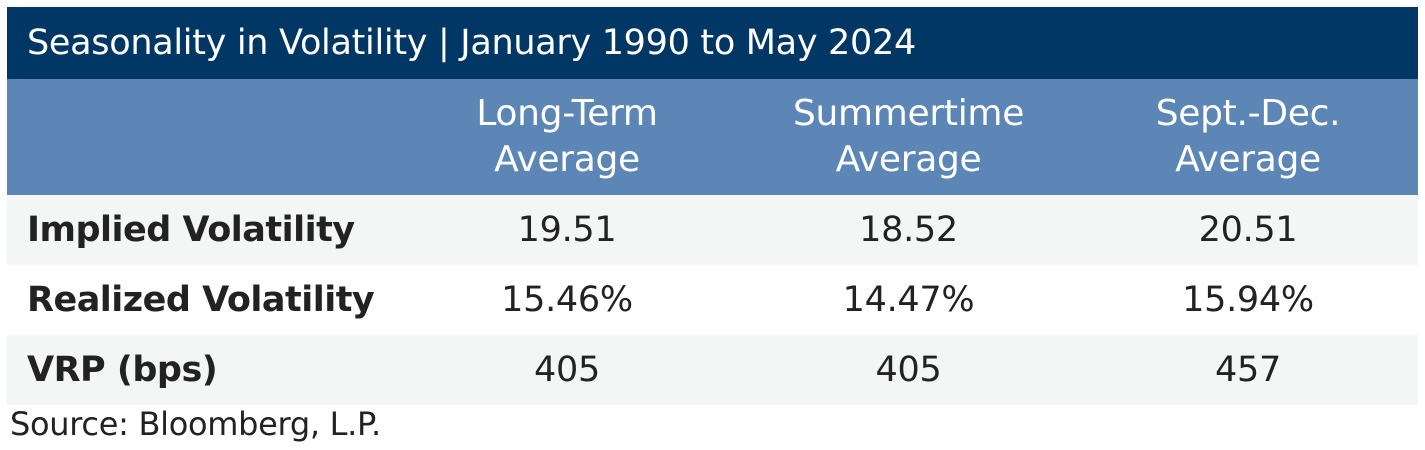 The image size is (1425, 450). What do you see at coordinates (567, 300) in the screenshot?
I see `table-cell: 15.46%` at bounding box center [567, 300].